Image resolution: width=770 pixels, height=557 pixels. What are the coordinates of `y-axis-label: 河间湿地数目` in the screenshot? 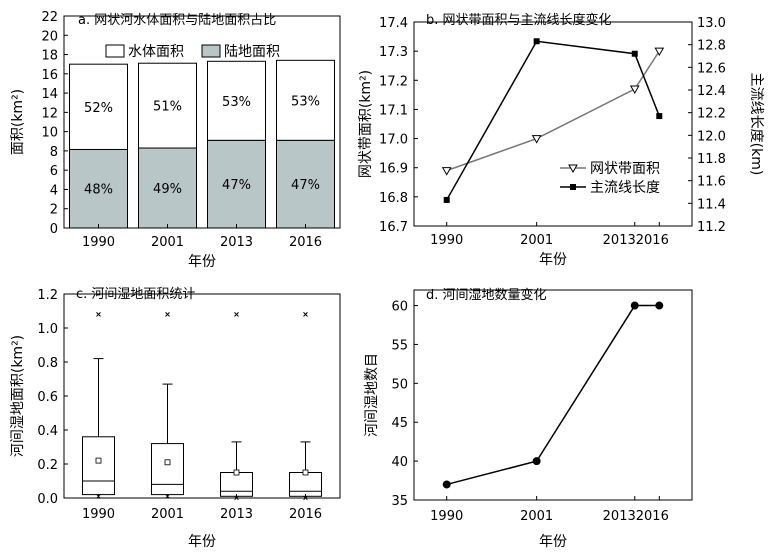 It's located at (372, 395).